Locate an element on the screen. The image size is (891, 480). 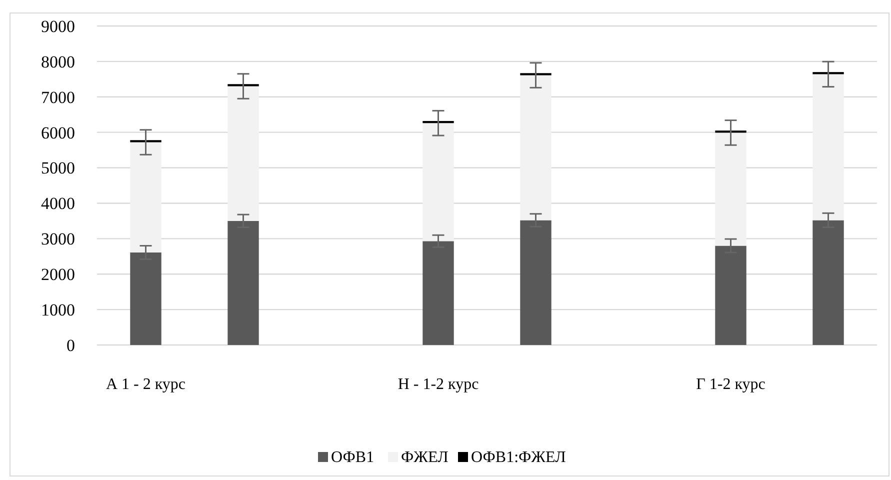
x-tick-label: Н - 1-2 курс is located at coordinates (438, 384).